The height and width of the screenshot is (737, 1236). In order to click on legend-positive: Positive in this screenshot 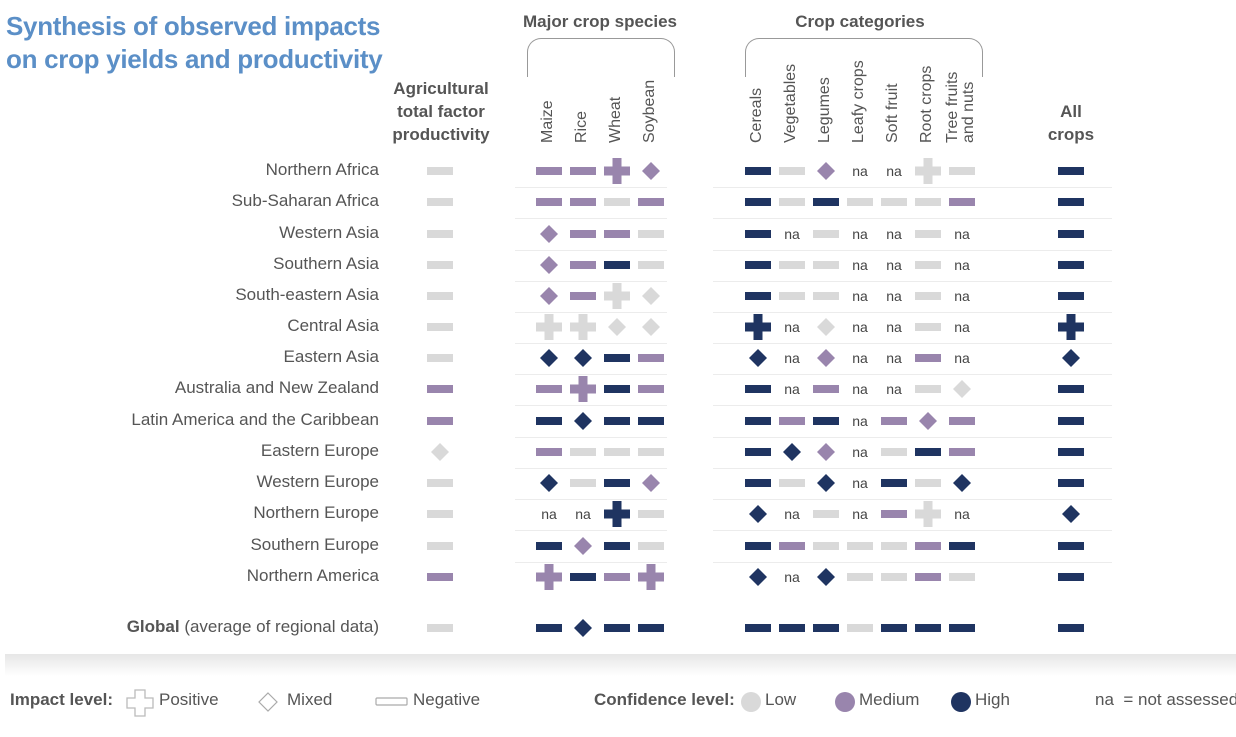, I will do `click(189, 699)`.